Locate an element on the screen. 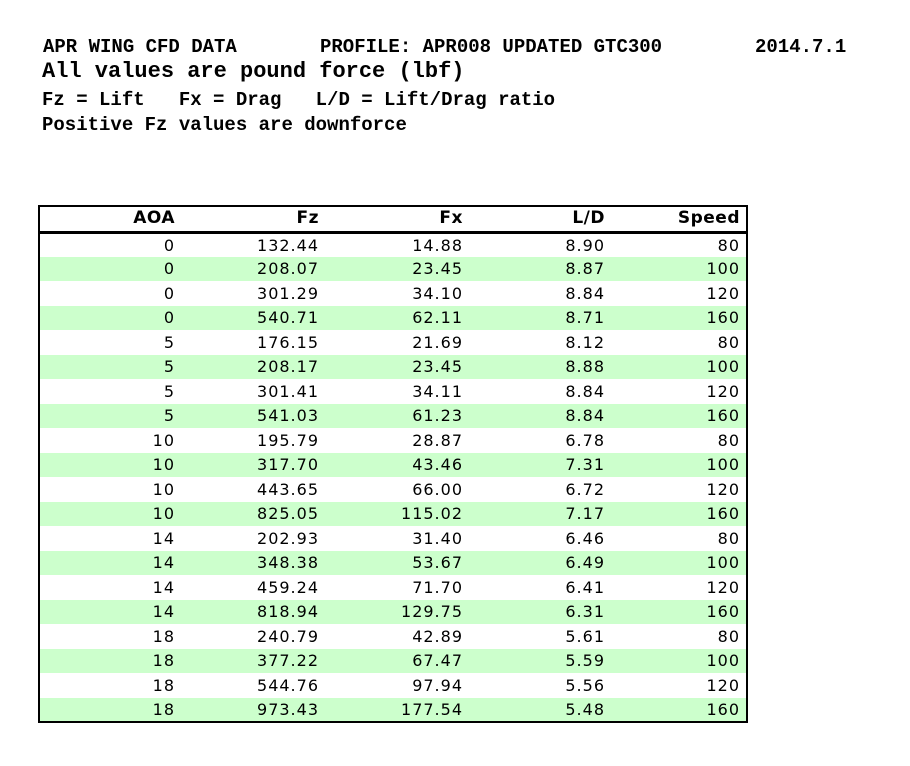  table-row: 5 541.03 61.23 8.84 160 is located at coordinates (393, 415).